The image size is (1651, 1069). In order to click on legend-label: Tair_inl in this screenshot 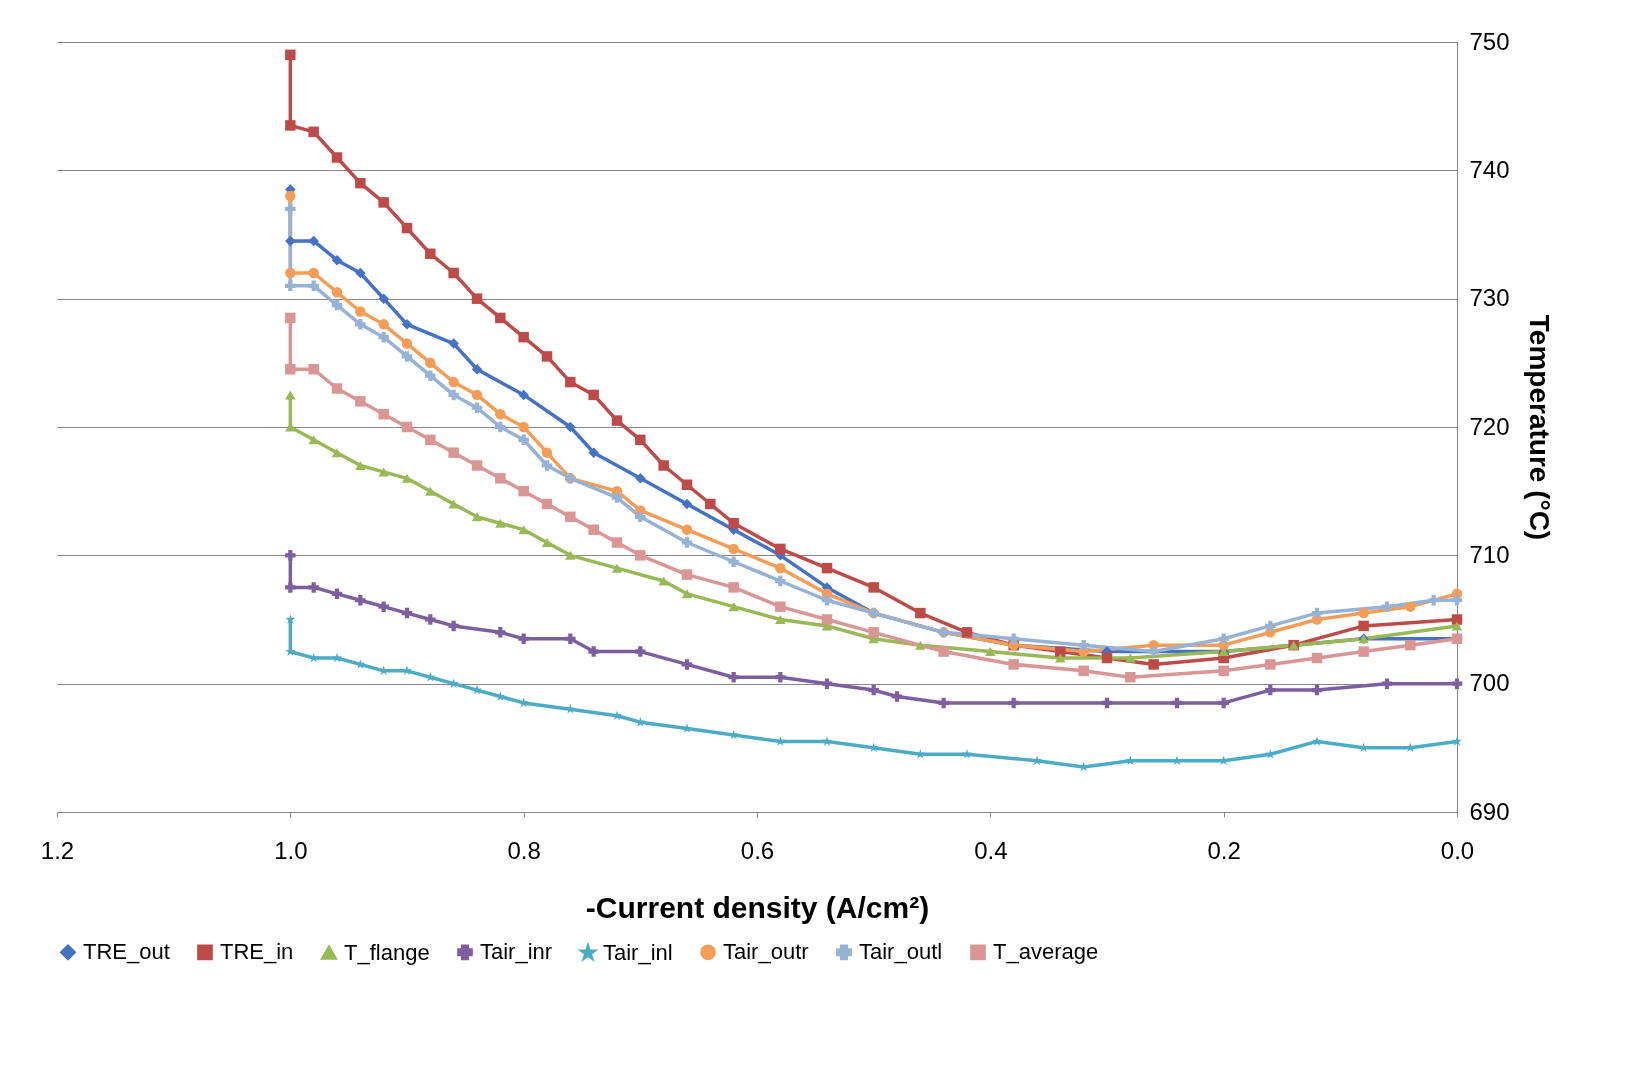, I will do `click(638, 952)`.